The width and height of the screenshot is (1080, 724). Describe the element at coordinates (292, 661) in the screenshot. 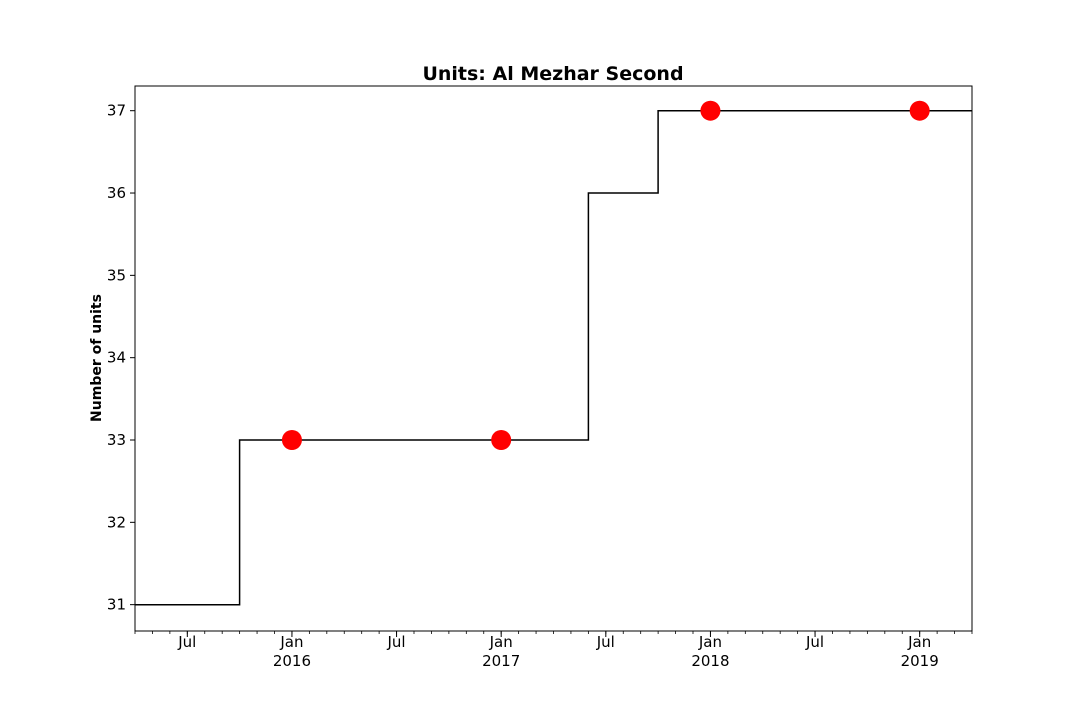

I see `x-tick-year-label: 2016` at that location.